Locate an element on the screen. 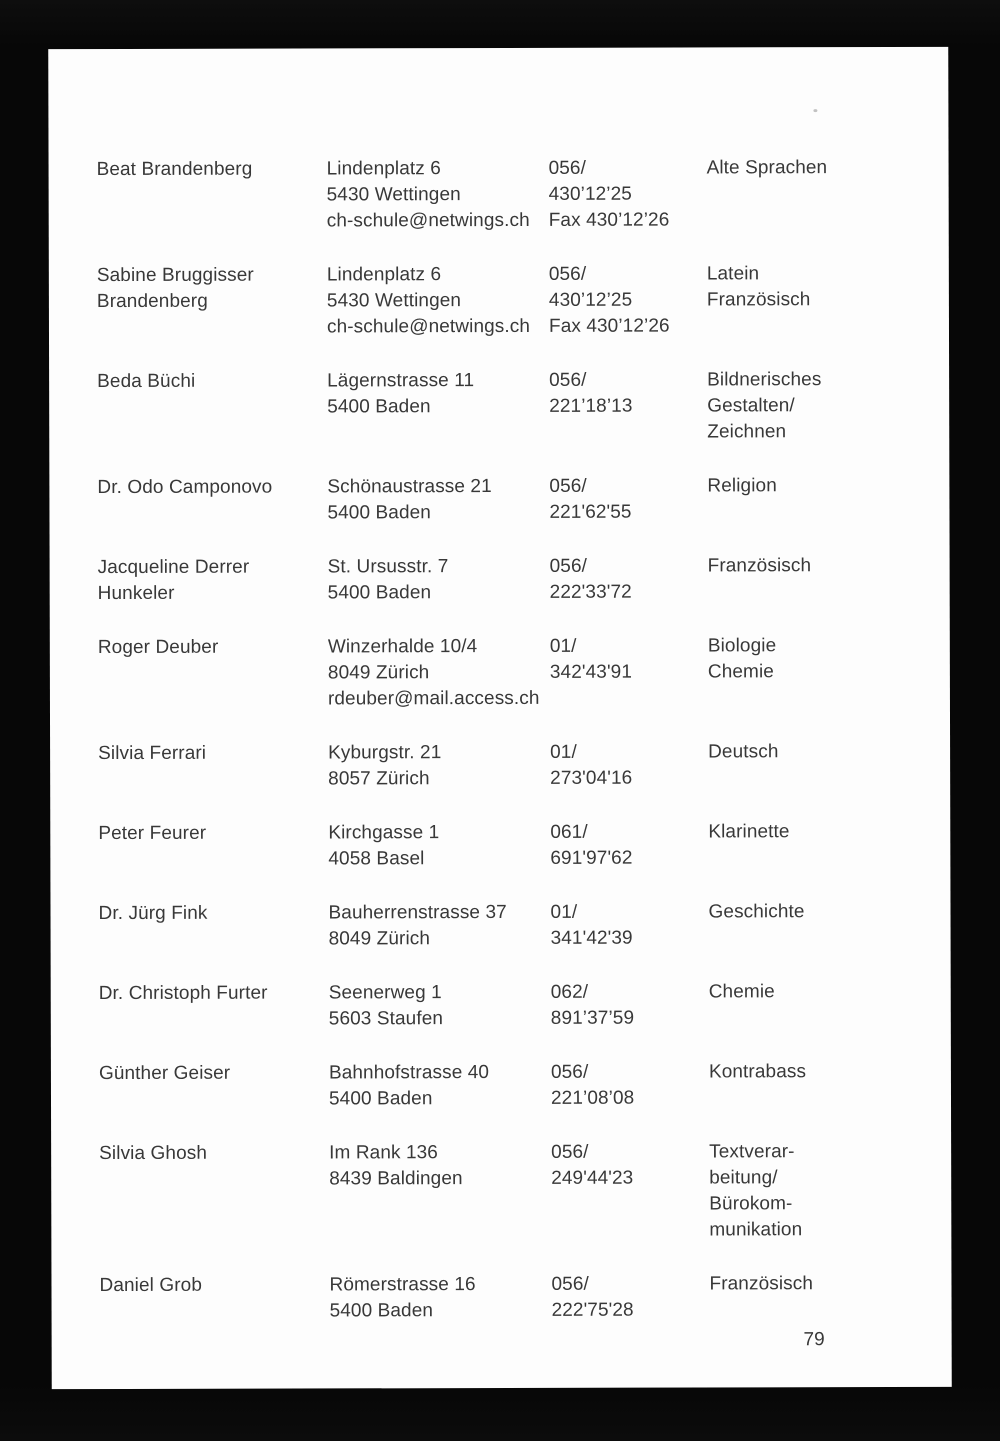  entry-name: Dr. Jürg Fink is located at coordinates (213, 926).